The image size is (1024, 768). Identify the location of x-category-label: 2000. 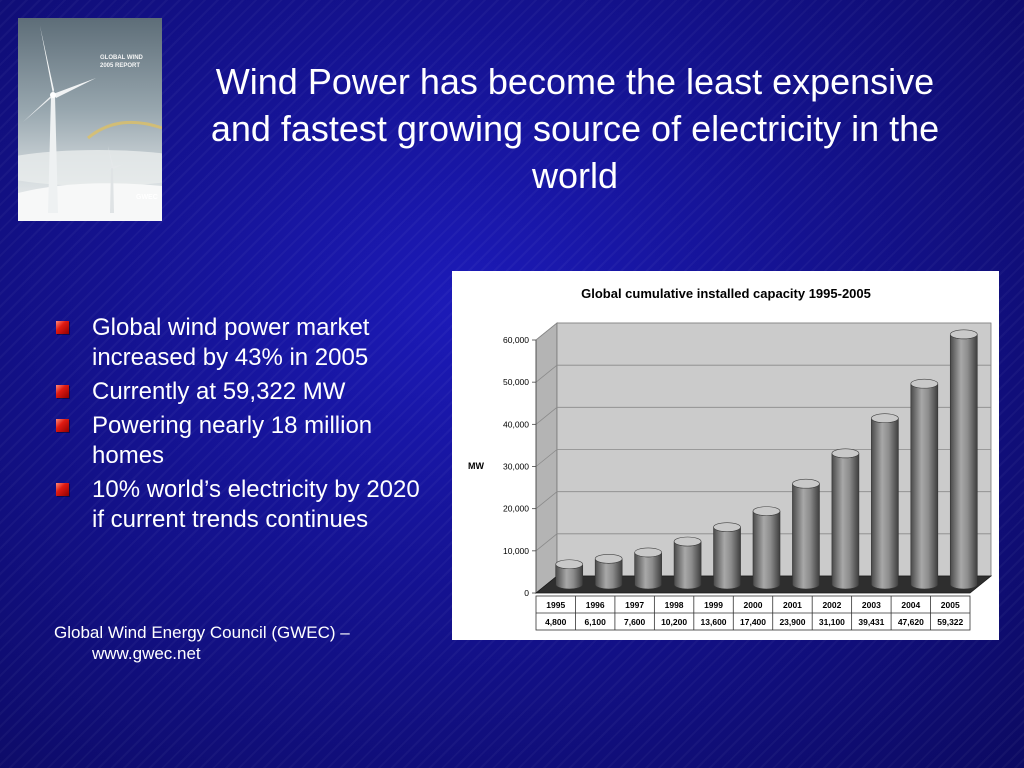
(753, 605).